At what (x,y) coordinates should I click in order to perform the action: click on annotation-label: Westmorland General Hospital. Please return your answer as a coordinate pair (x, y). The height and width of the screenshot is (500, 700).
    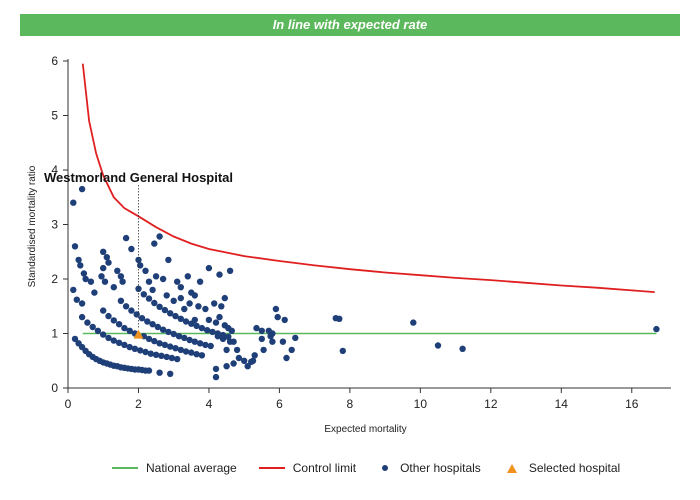
    Looking at the image, I should click on (138, 177).